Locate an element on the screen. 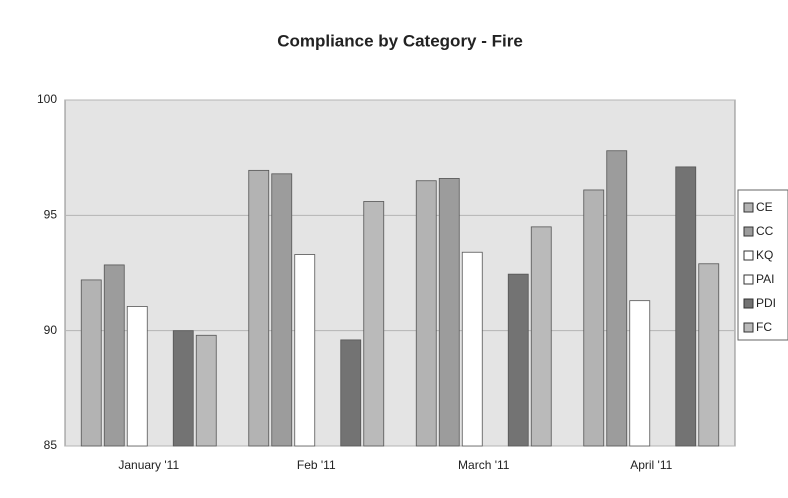  y-tick-label: 95 is located at coordinates (51, 215).